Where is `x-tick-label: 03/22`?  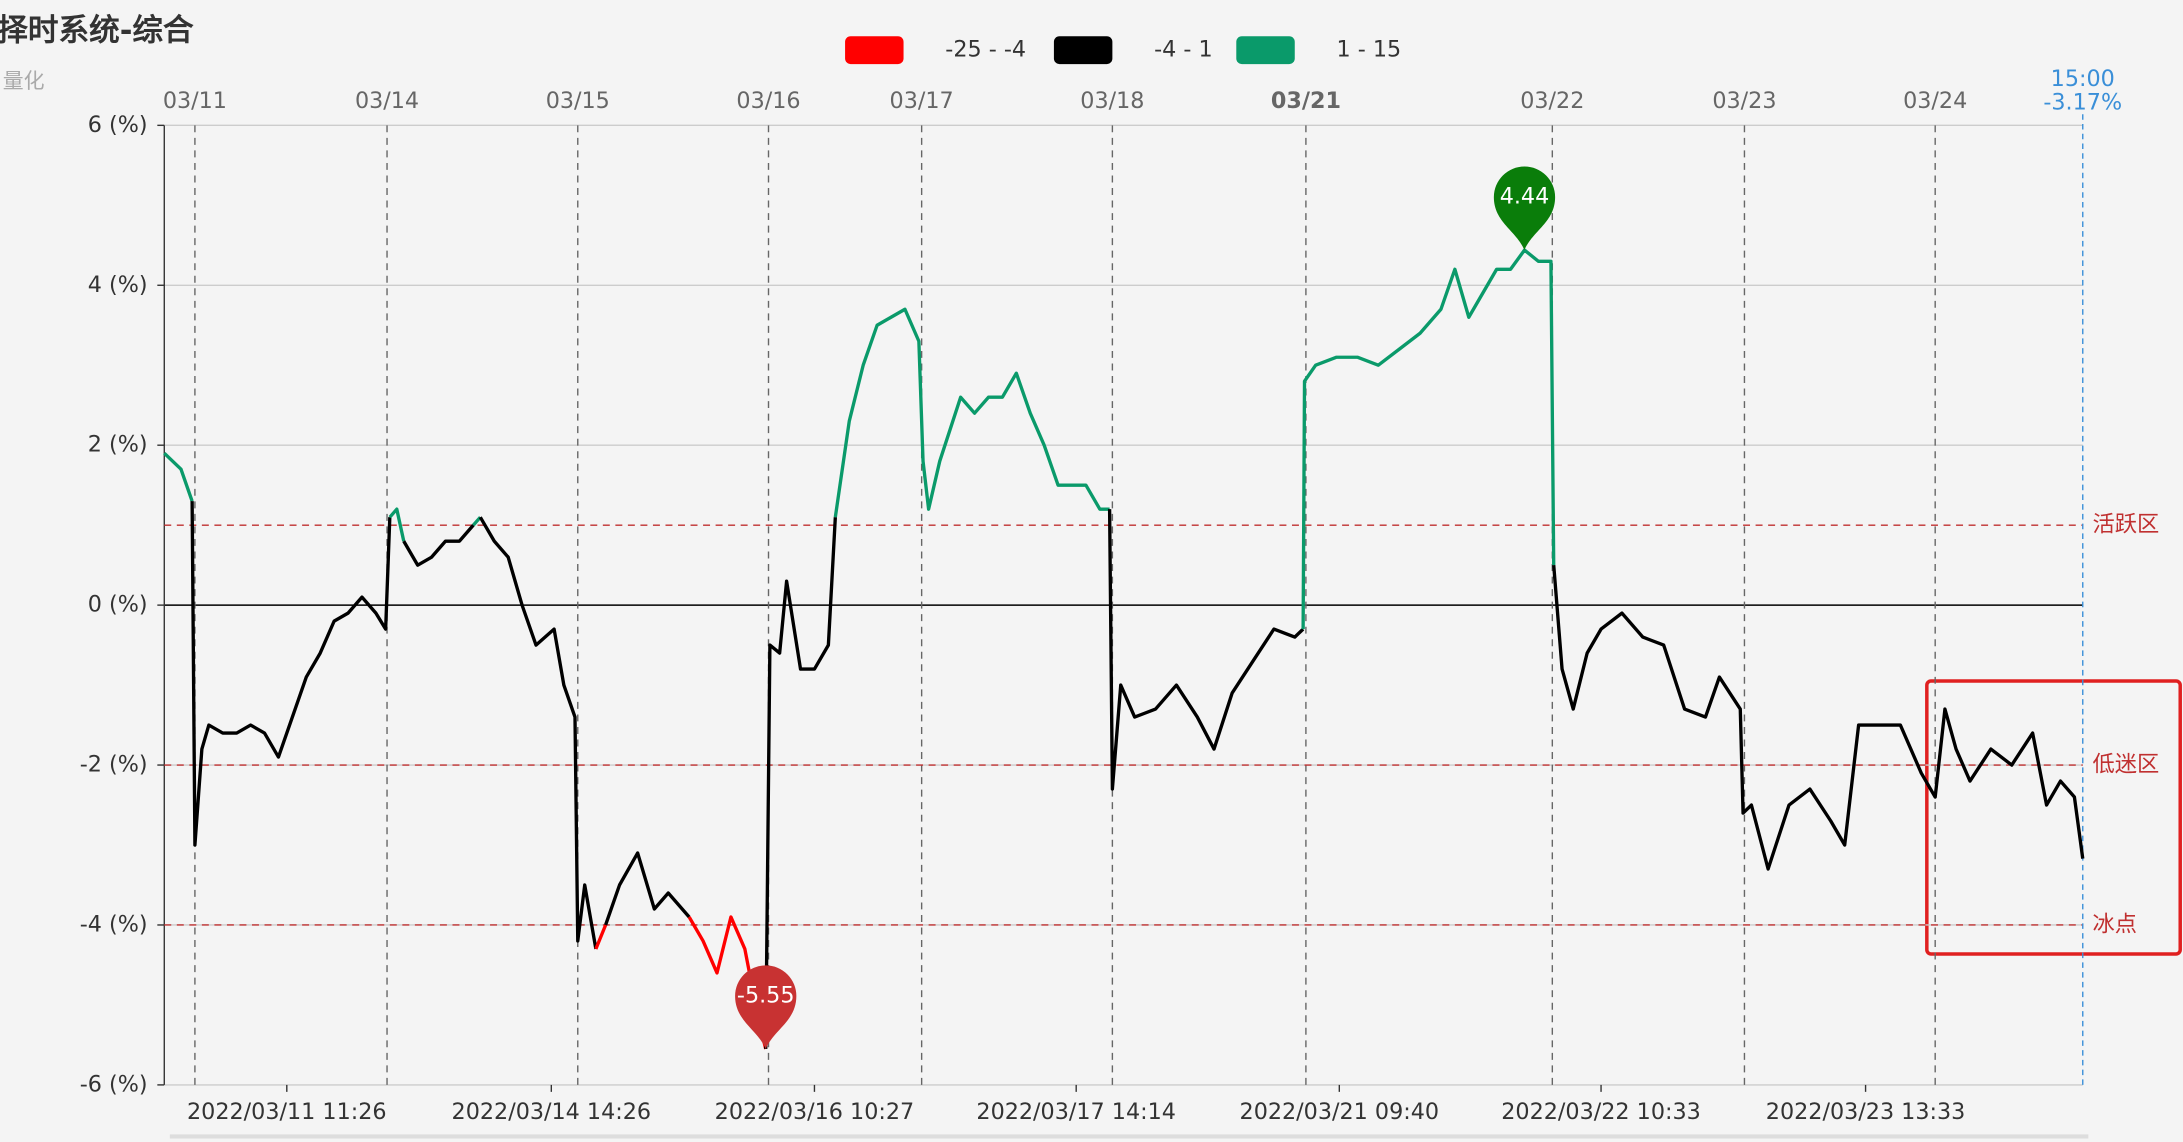 x-tick-label: 03/22 is located at coordinates (1552, 101).